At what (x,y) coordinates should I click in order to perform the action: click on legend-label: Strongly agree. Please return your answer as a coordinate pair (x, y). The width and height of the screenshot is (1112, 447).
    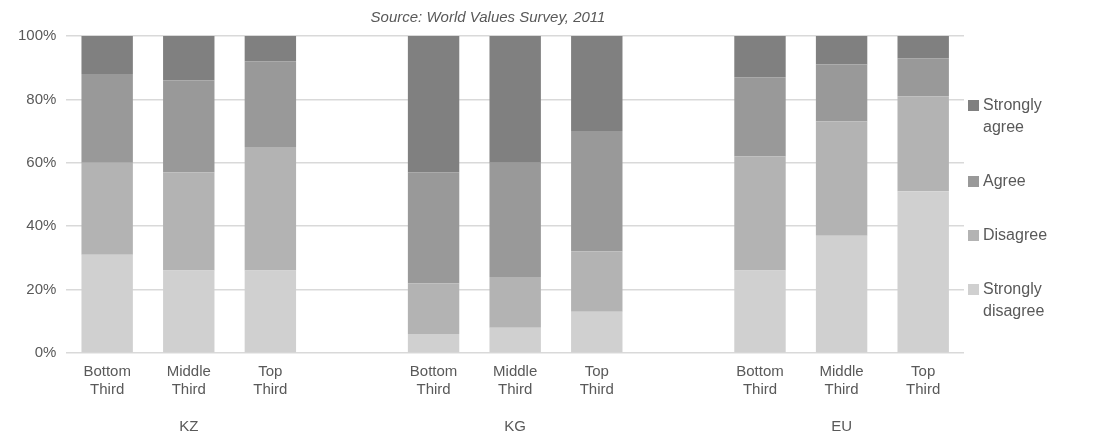
    Looking at the image, I should click on (1013, 116).